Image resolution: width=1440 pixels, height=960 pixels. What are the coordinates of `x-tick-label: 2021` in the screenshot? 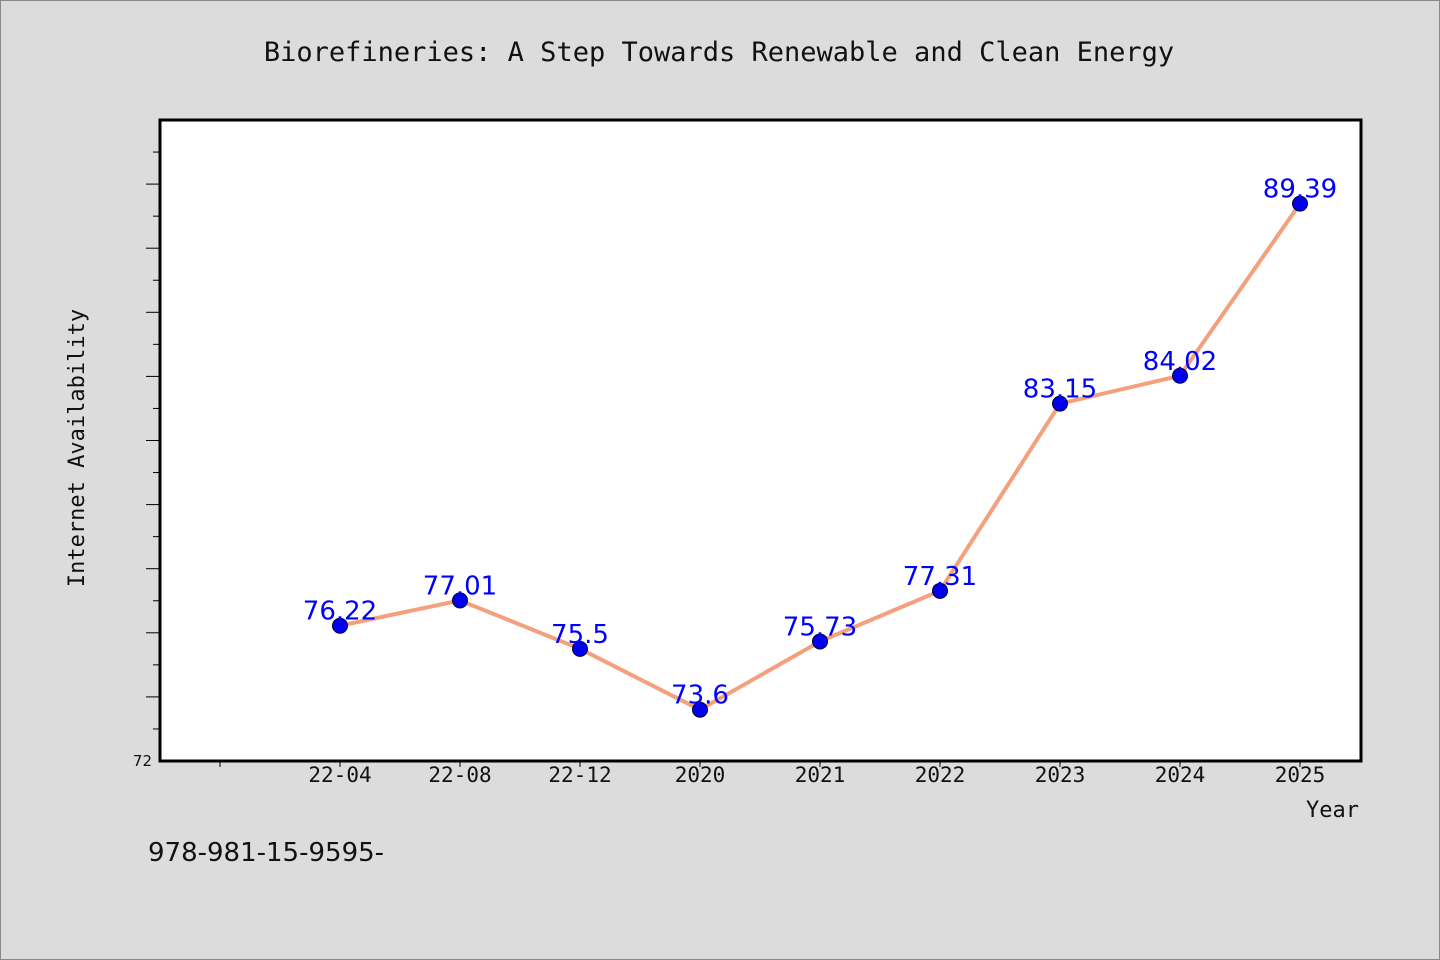 It's located at (820, 775).